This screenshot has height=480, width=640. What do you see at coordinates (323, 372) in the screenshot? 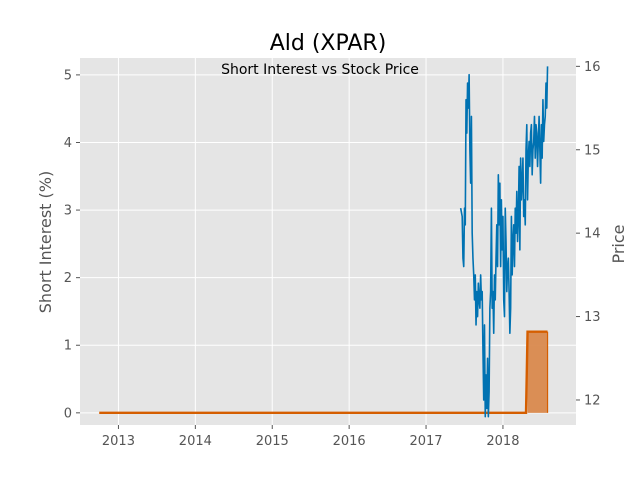
I see `short-interest-line` at bounding box center [323, 372].